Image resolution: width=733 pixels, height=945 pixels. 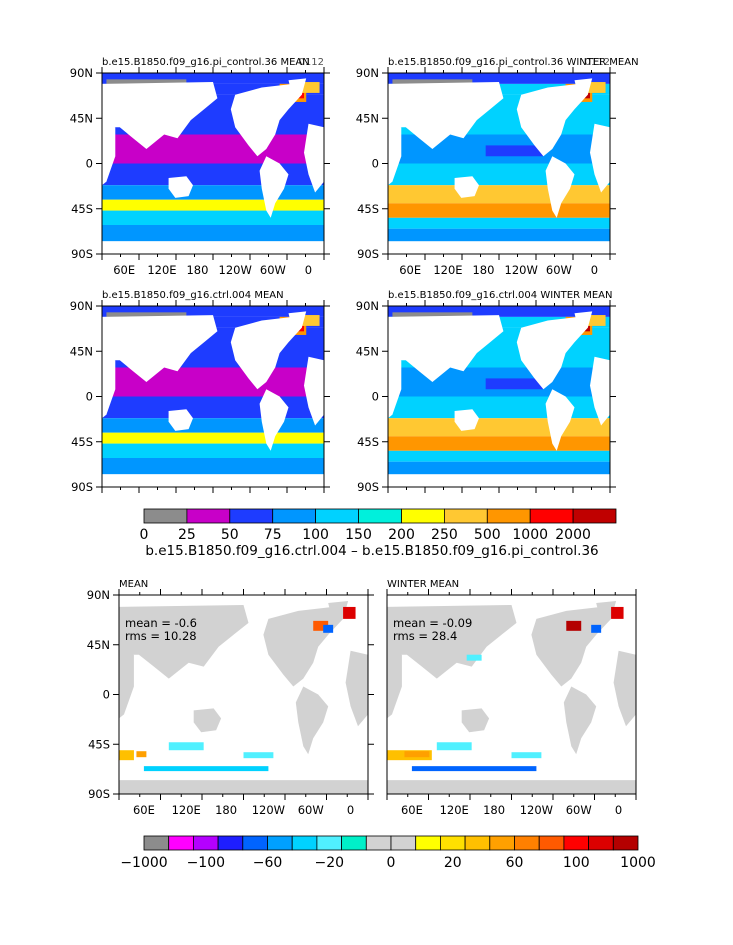 What do you see at coordinates (133, 584) in the screenshot?
I see `panel-title: MEAN` at bounding box center [133, 584].